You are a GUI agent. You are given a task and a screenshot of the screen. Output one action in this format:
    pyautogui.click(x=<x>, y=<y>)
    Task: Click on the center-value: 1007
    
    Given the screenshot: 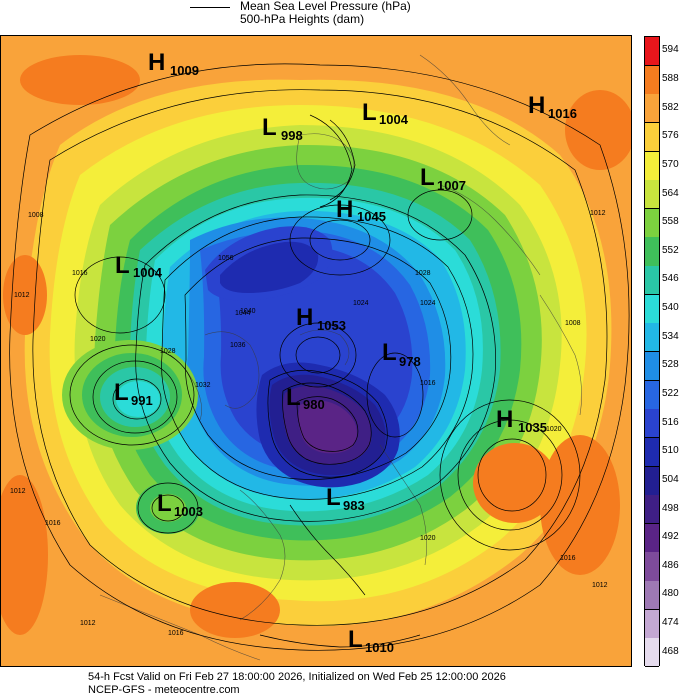 What is the action you would take?
    pyautogui.click(x=451, y=185)
    